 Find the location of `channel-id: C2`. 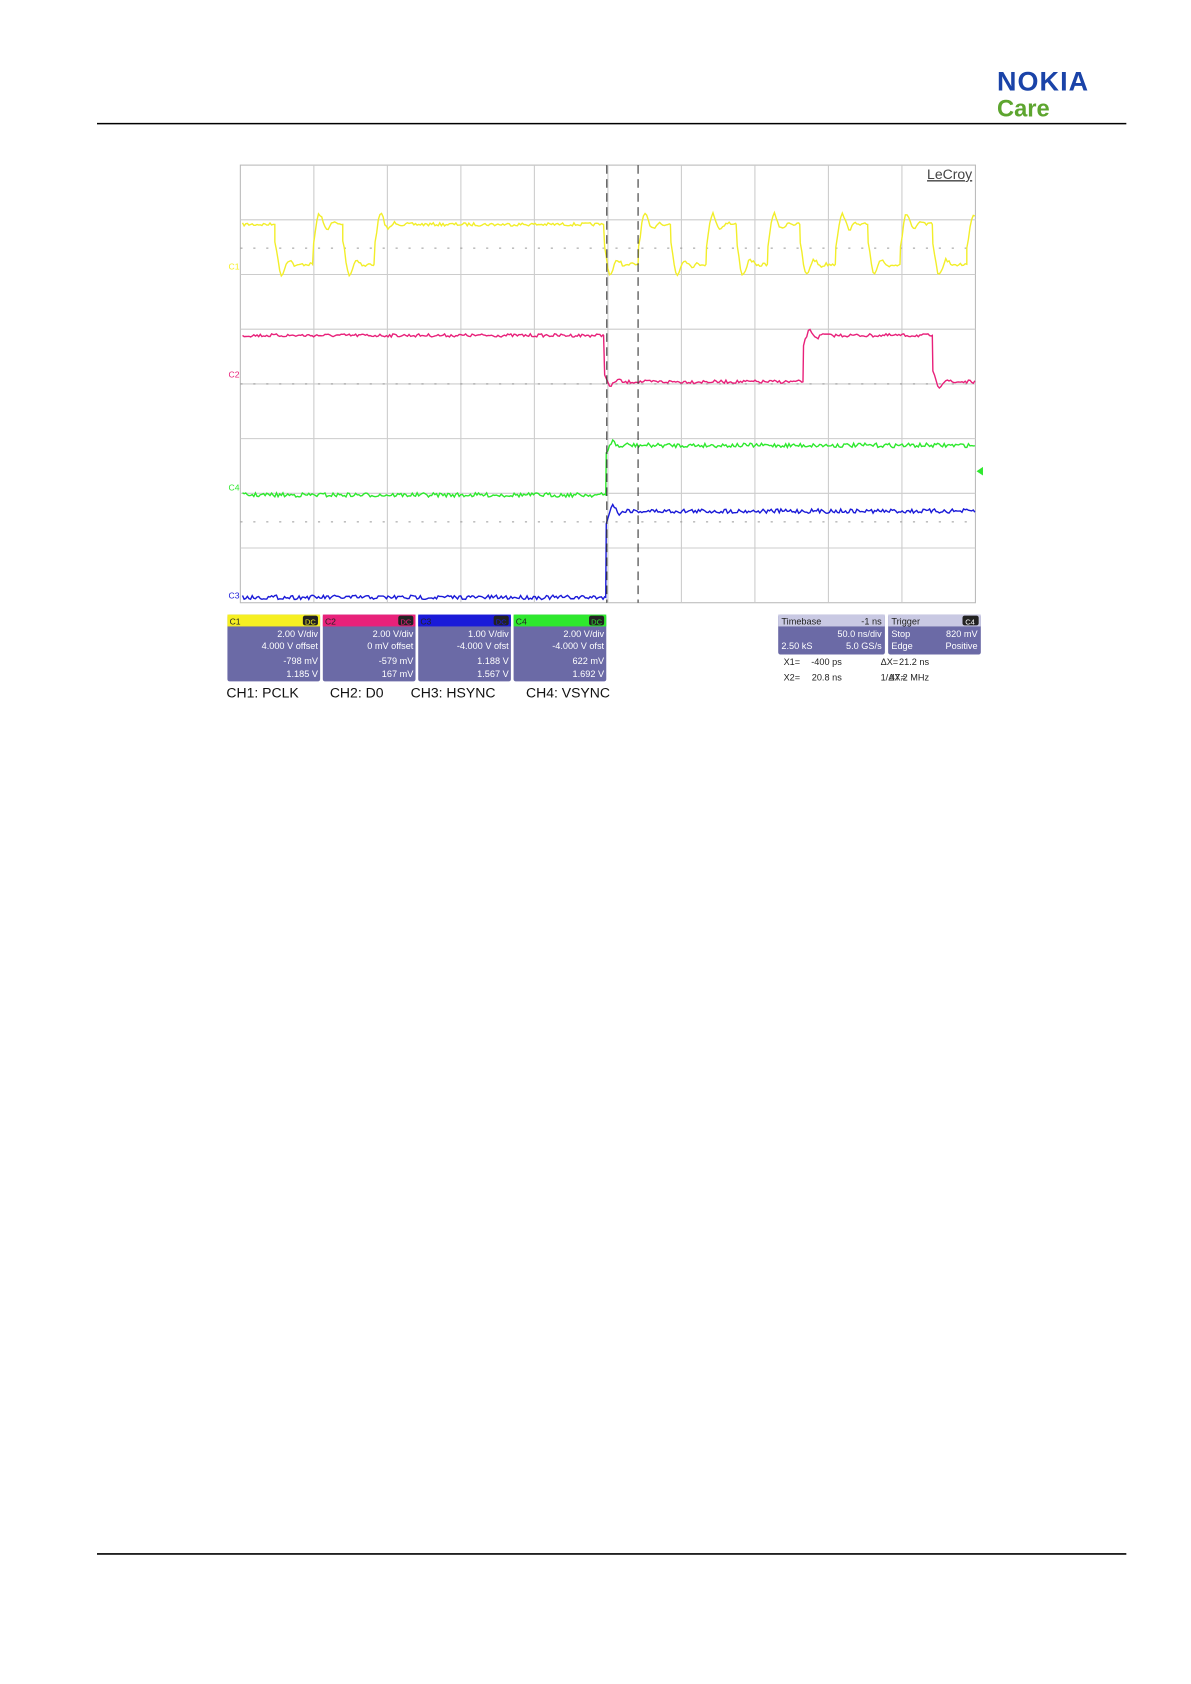

channel-id: C2 is located at coordinates (330, 621).